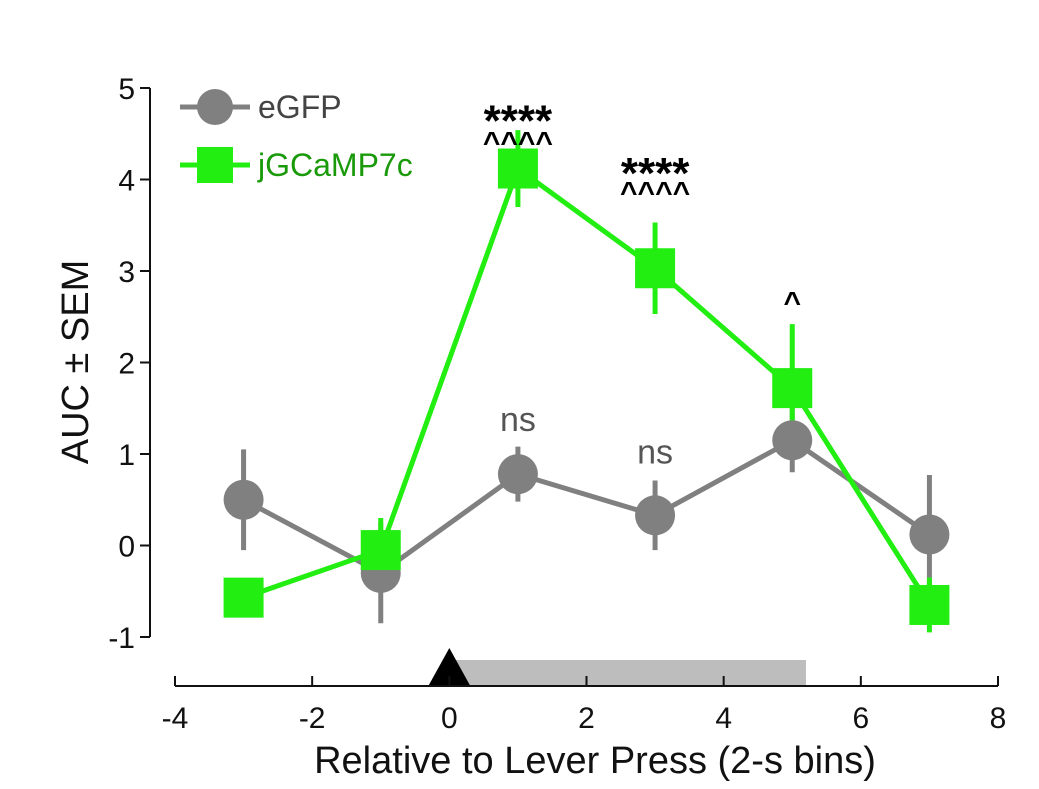  I want to click on legend-marker-jgcamp7c, so click(215, 165).